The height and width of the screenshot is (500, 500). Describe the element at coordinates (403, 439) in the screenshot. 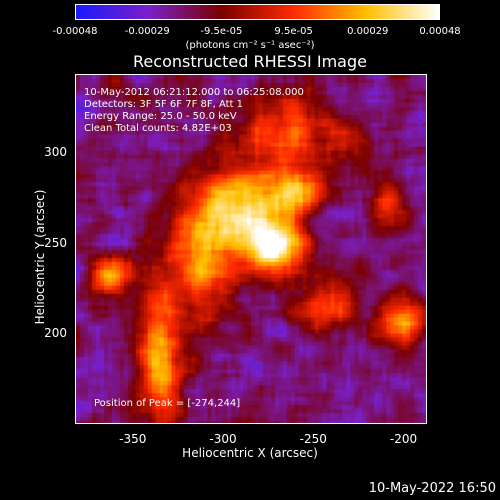

I see `x-tick-label: -200` at that location.